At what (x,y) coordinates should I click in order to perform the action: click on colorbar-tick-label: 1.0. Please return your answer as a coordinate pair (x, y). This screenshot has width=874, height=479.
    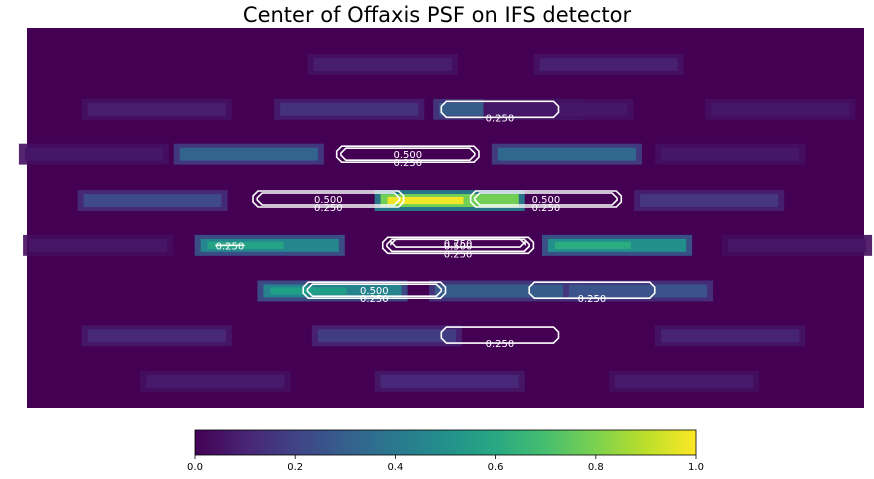
    Looking at the image, I should click on (696, 467).